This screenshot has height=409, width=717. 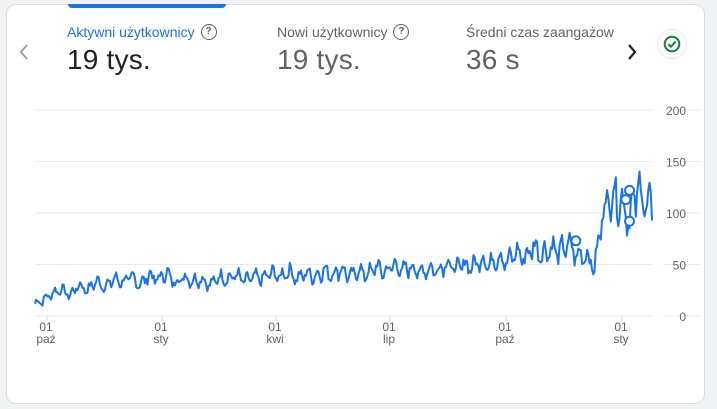 I want to click on metric-tab-active-users: Aktywni użytkownicy? 19 tys., so click(x=142, y=50).